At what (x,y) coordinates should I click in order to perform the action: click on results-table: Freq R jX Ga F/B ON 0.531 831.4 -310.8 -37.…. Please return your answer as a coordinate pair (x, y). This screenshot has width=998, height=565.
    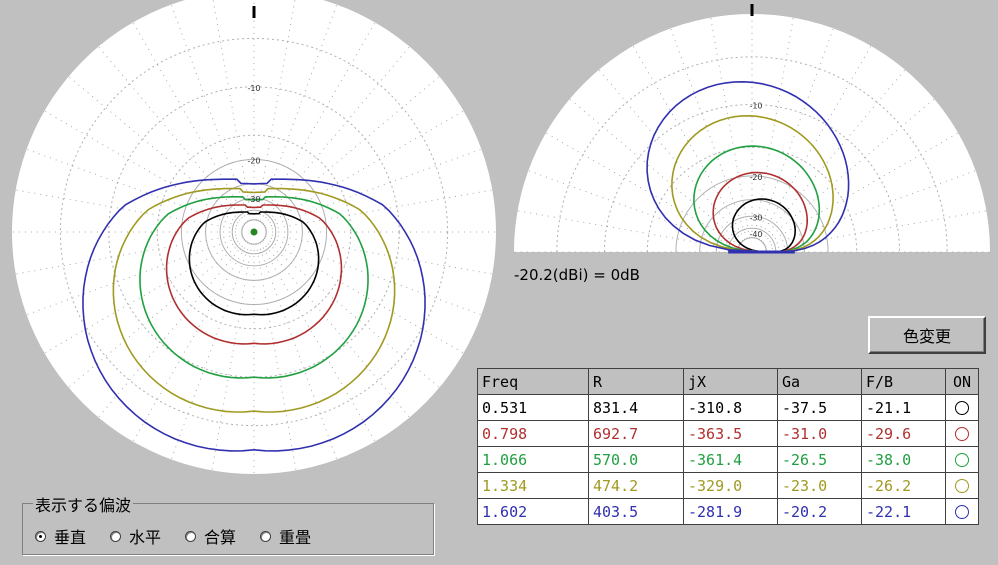
    Looking at the image, I should click on (728, 446).